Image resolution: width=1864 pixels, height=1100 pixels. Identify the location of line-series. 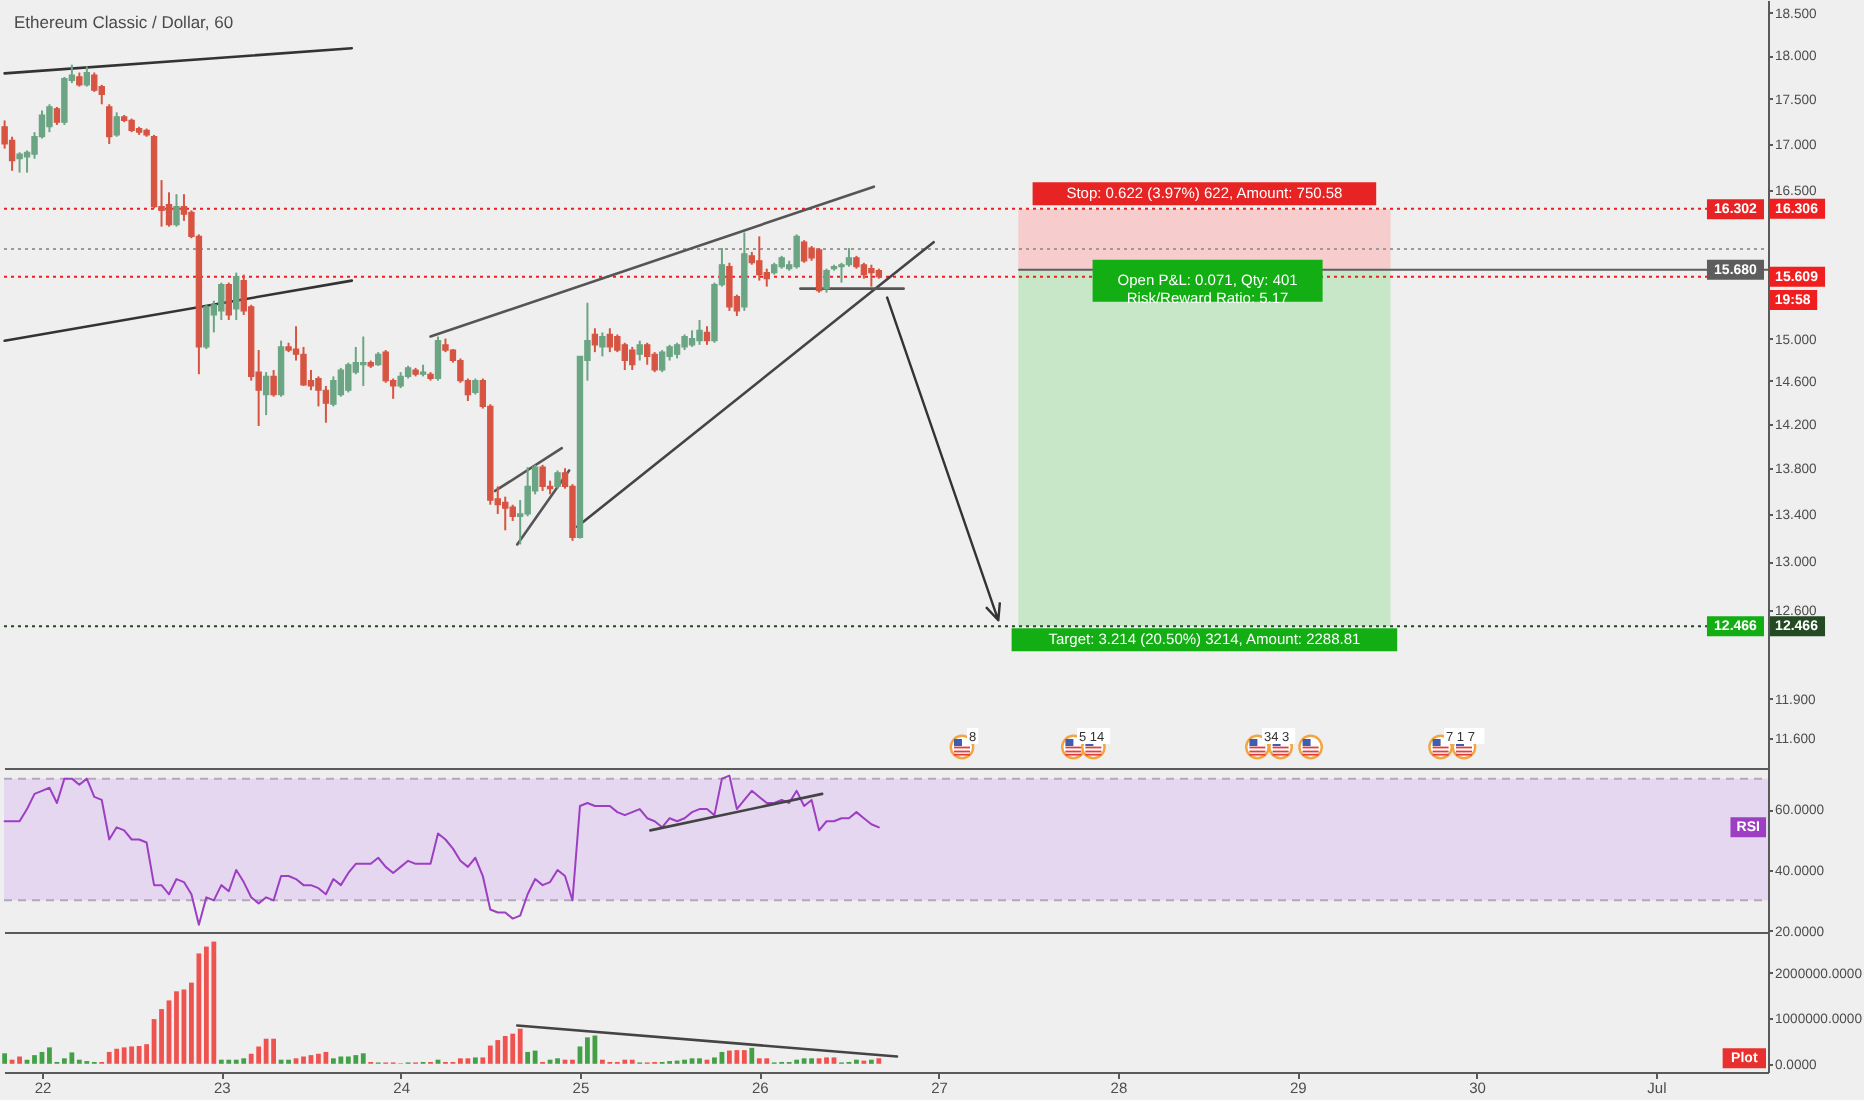
(441, 850).